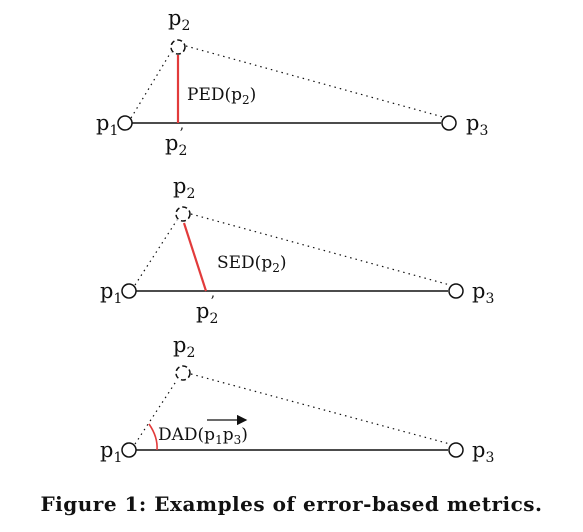 This screenshot has width=583, height=532. What do you see at coordinates (195, 257) in the screenshot?
I see `sed-error-line` at bounding box center [195, 257].